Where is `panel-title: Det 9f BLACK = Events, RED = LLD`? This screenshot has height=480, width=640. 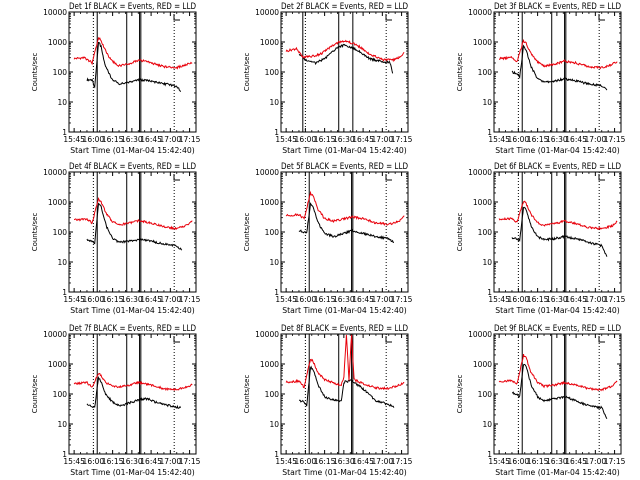
panel-title: Det 9f BLACK = Events, RED = LLD is located at coordinates (557, 329).